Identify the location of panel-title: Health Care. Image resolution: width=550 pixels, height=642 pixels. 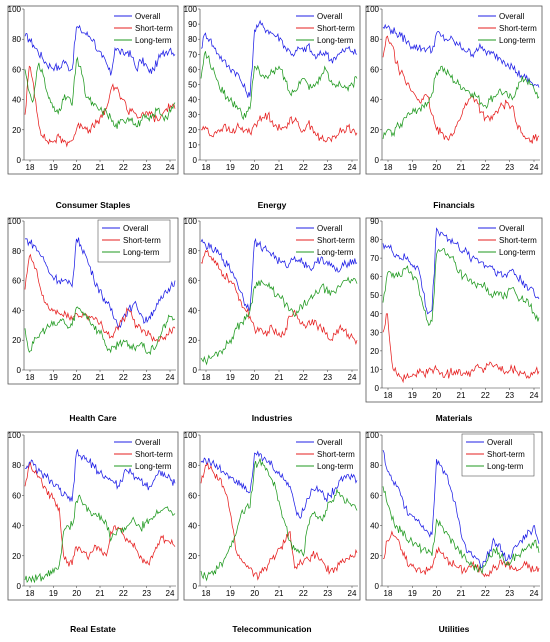
(93, 418).